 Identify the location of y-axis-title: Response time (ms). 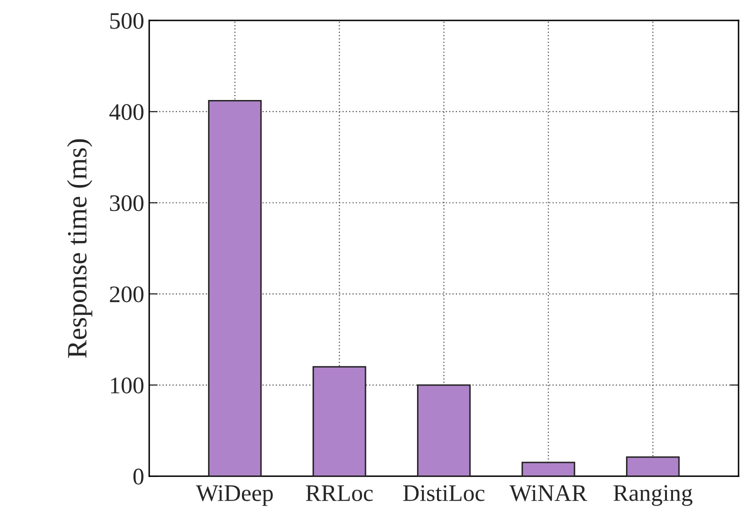
(79, 248).